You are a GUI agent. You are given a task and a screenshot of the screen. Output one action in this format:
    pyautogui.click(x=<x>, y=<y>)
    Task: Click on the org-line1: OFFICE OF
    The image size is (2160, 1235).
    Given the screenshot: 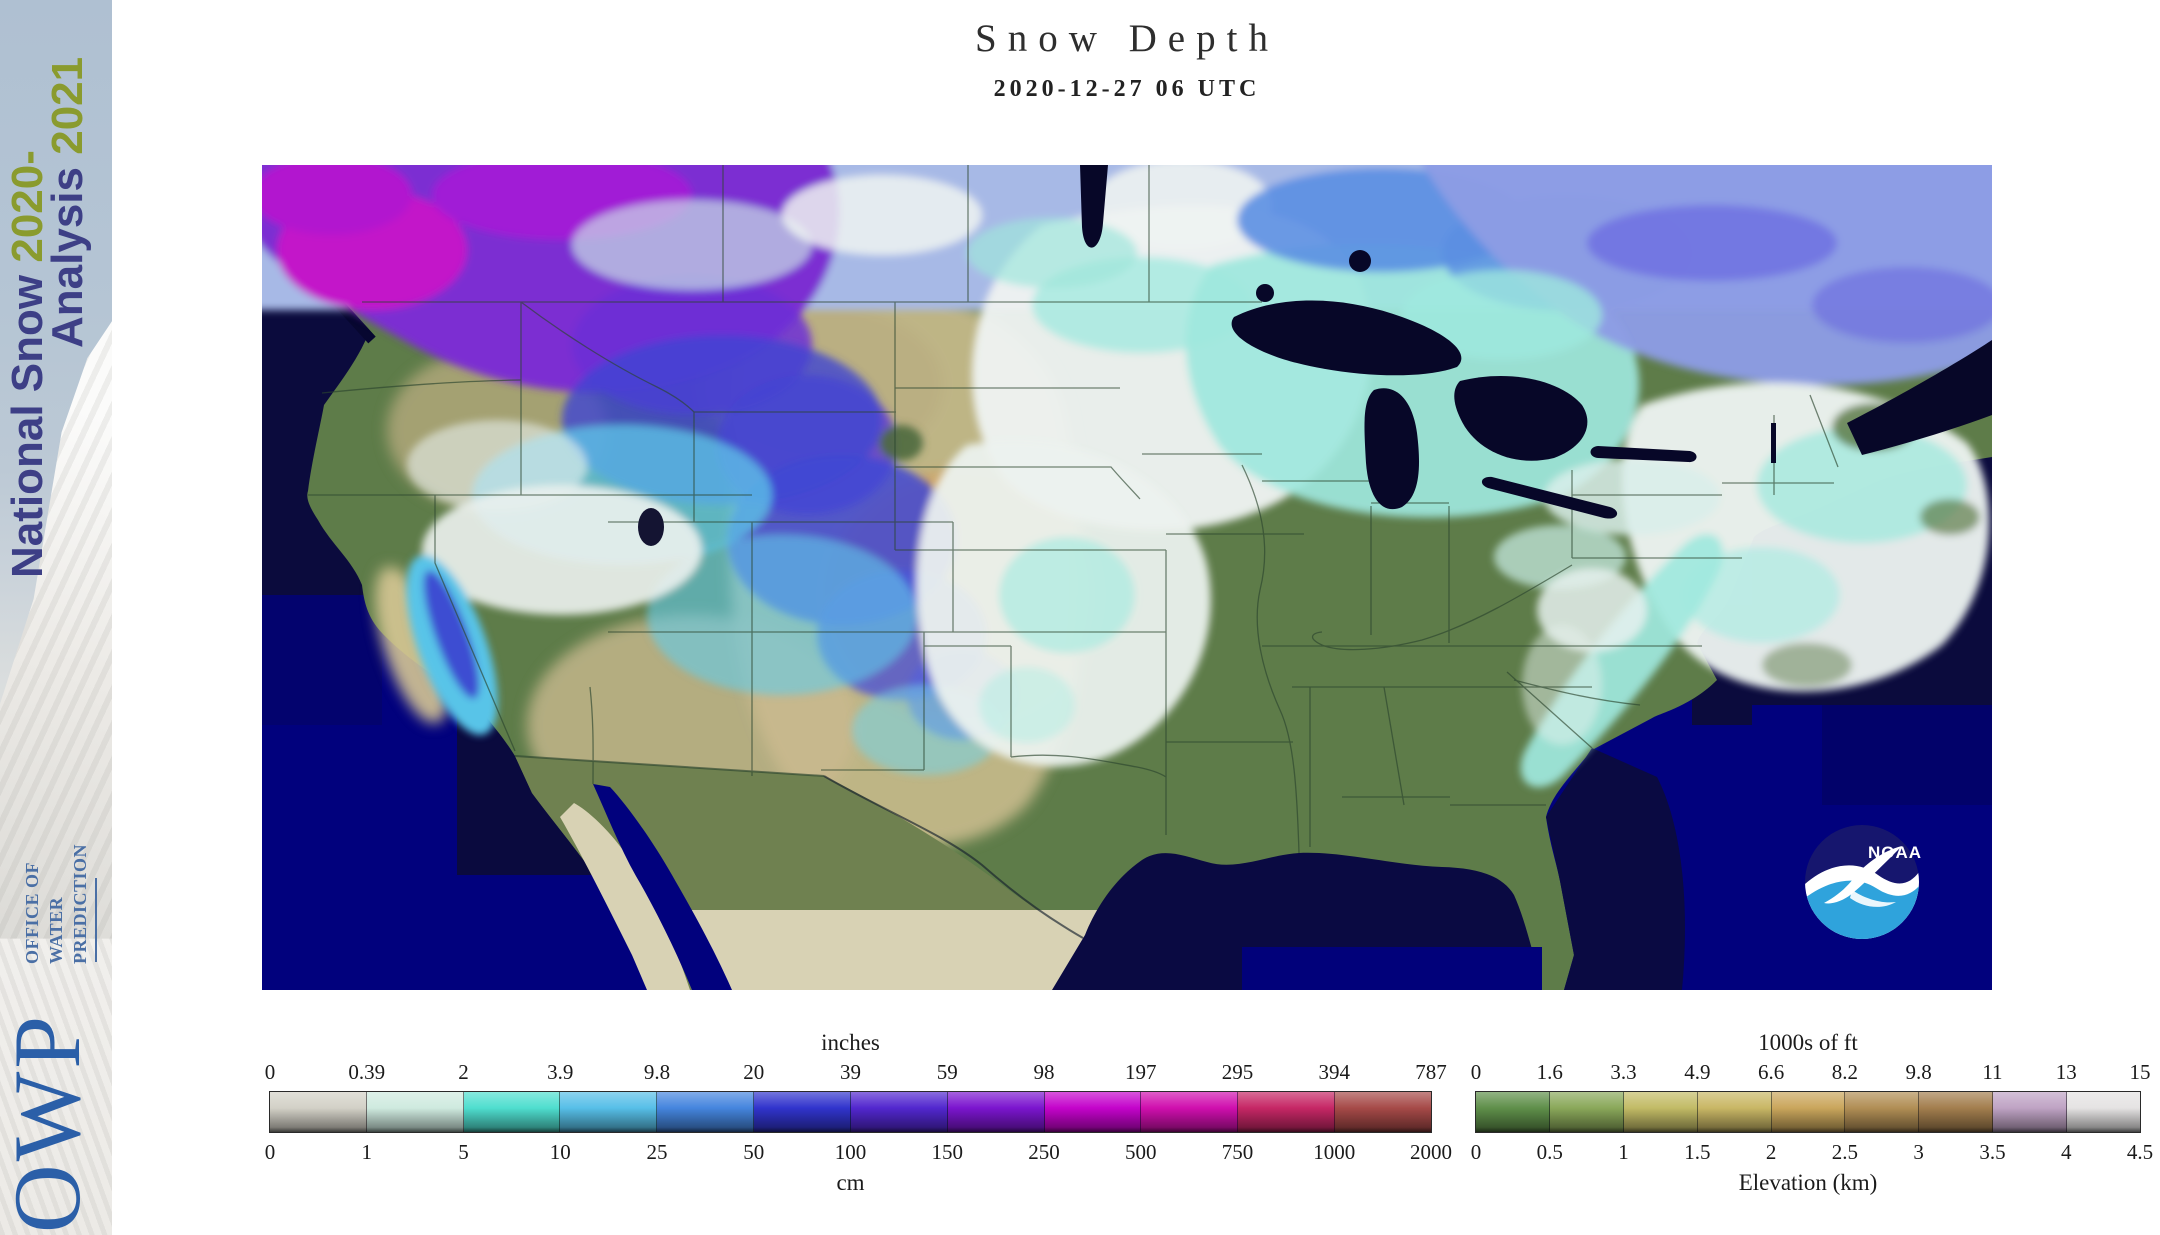 What is the action you would take?
    pyautogui.click(x=32, y=913)
    